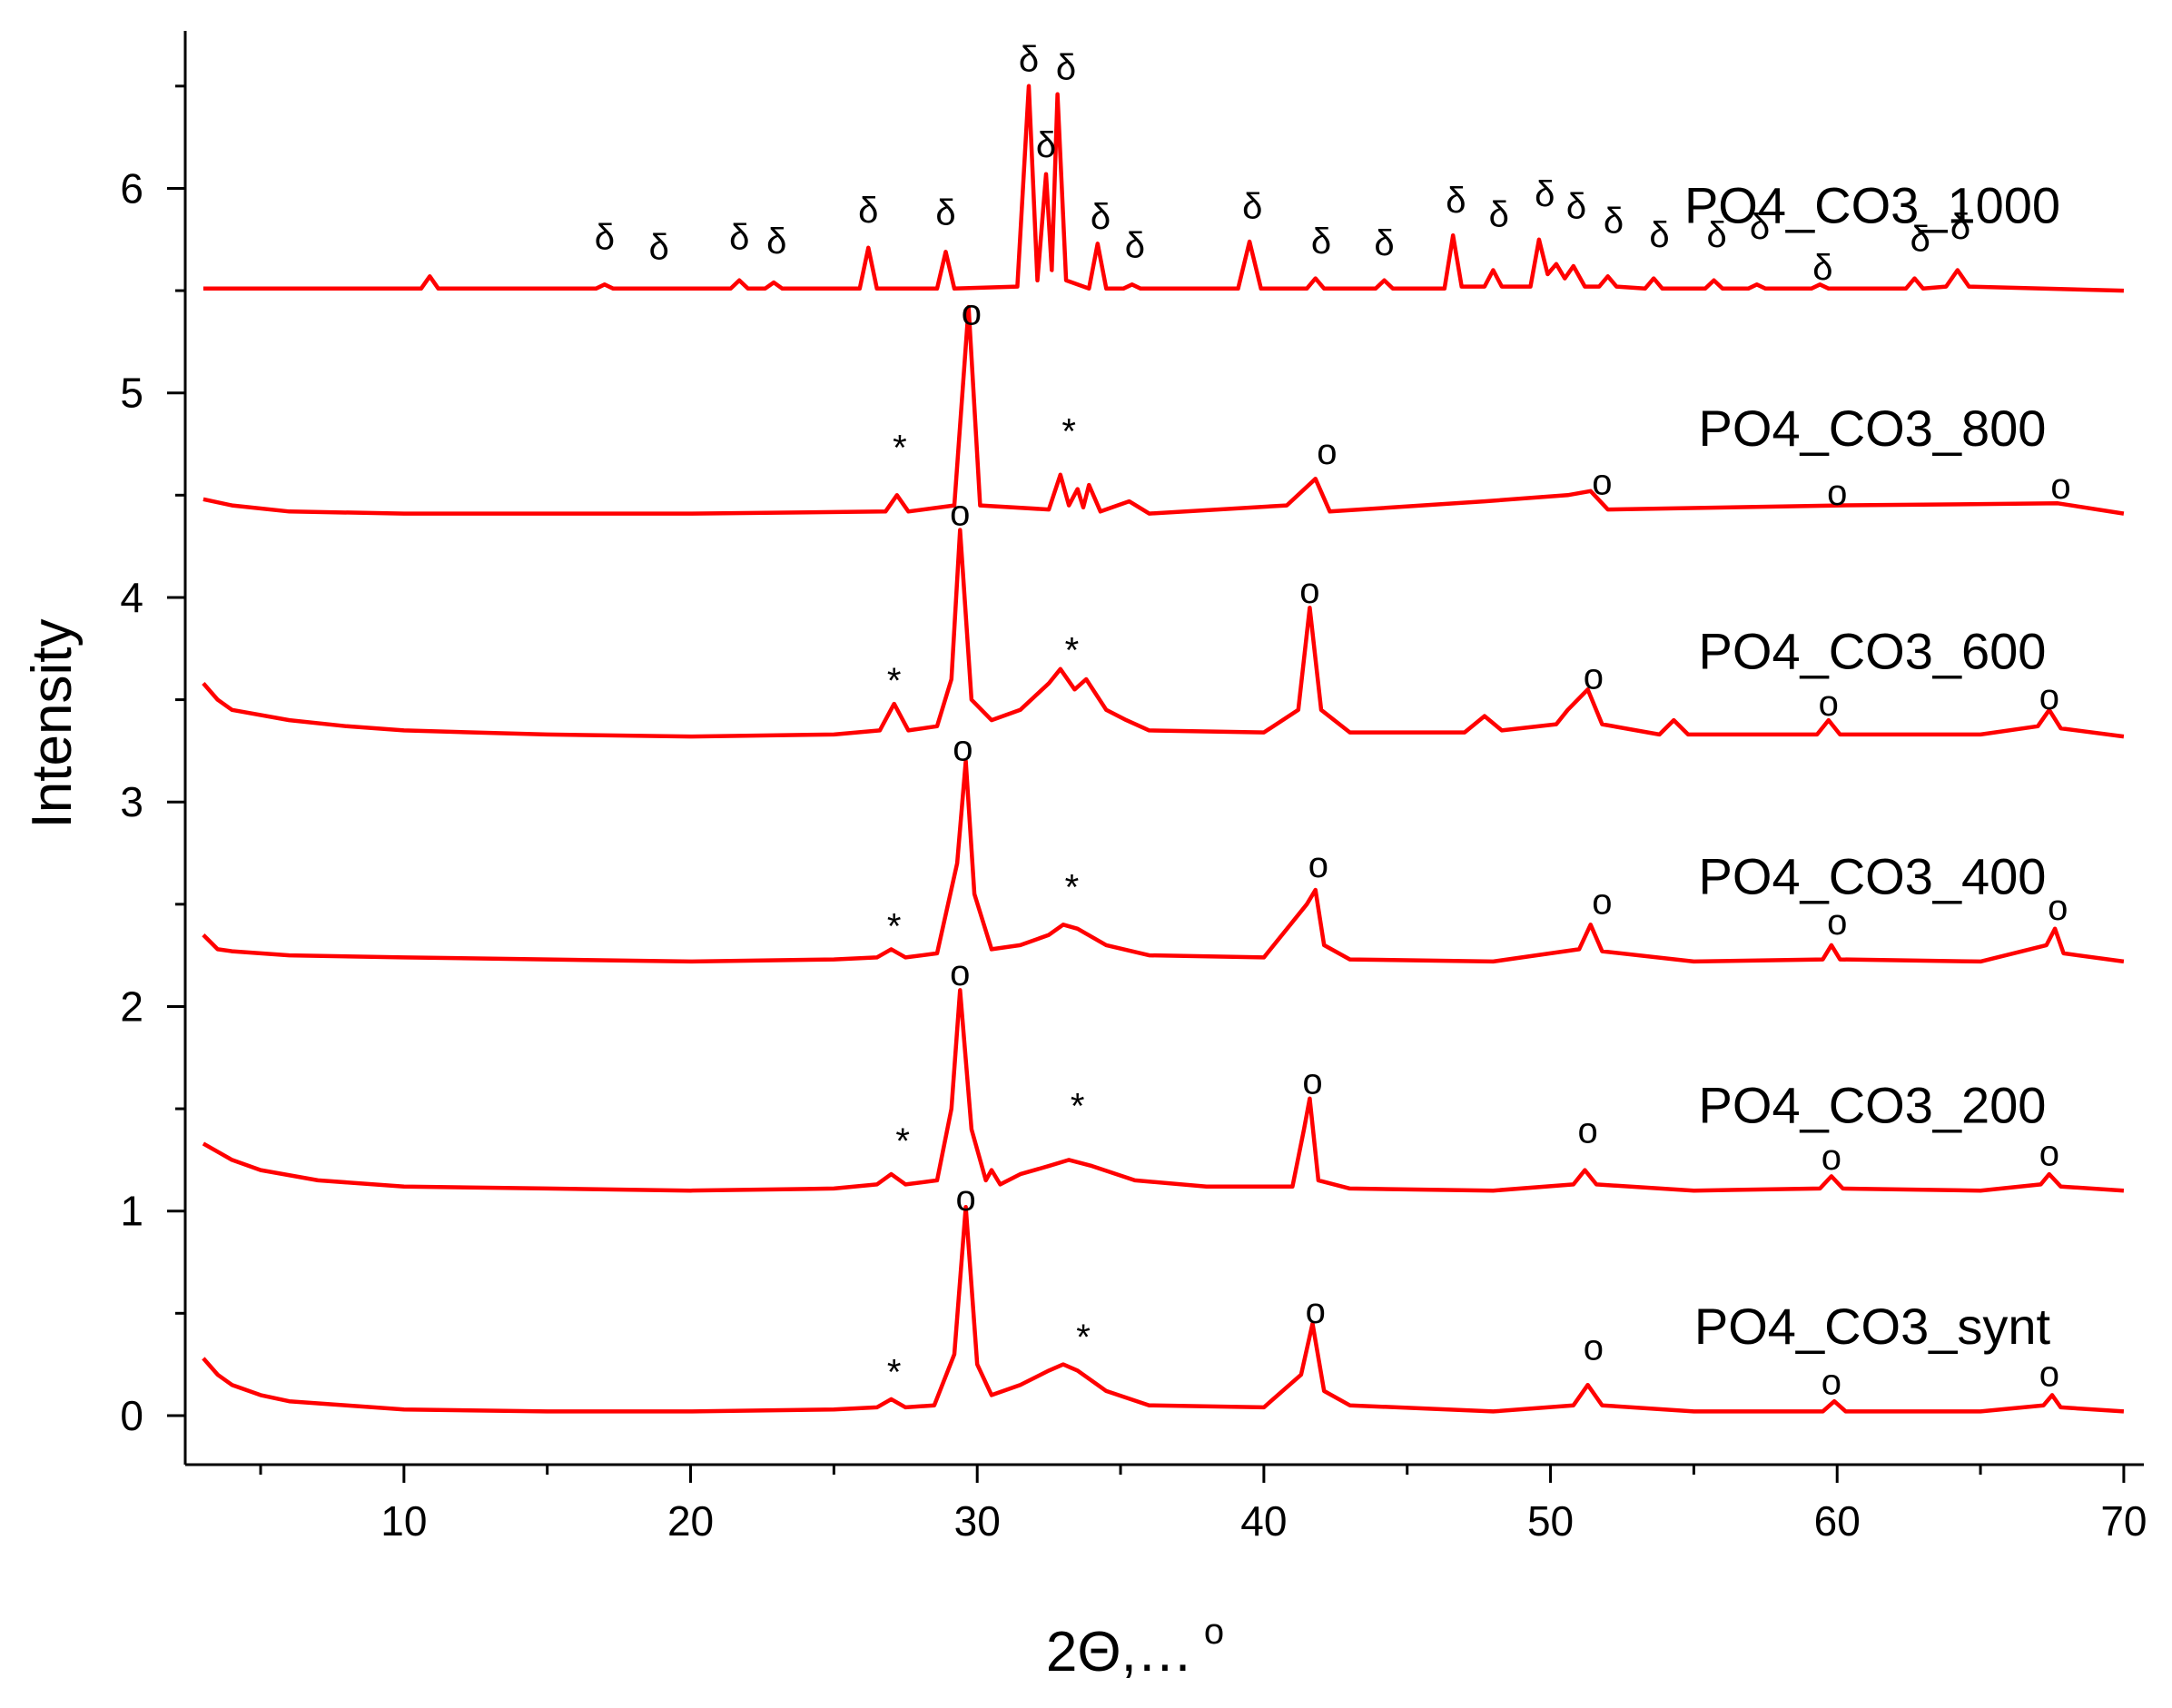  Describe the element at coordinates (131, 1415) in the screenshot. I see `y-tick-label: 0` at that location.